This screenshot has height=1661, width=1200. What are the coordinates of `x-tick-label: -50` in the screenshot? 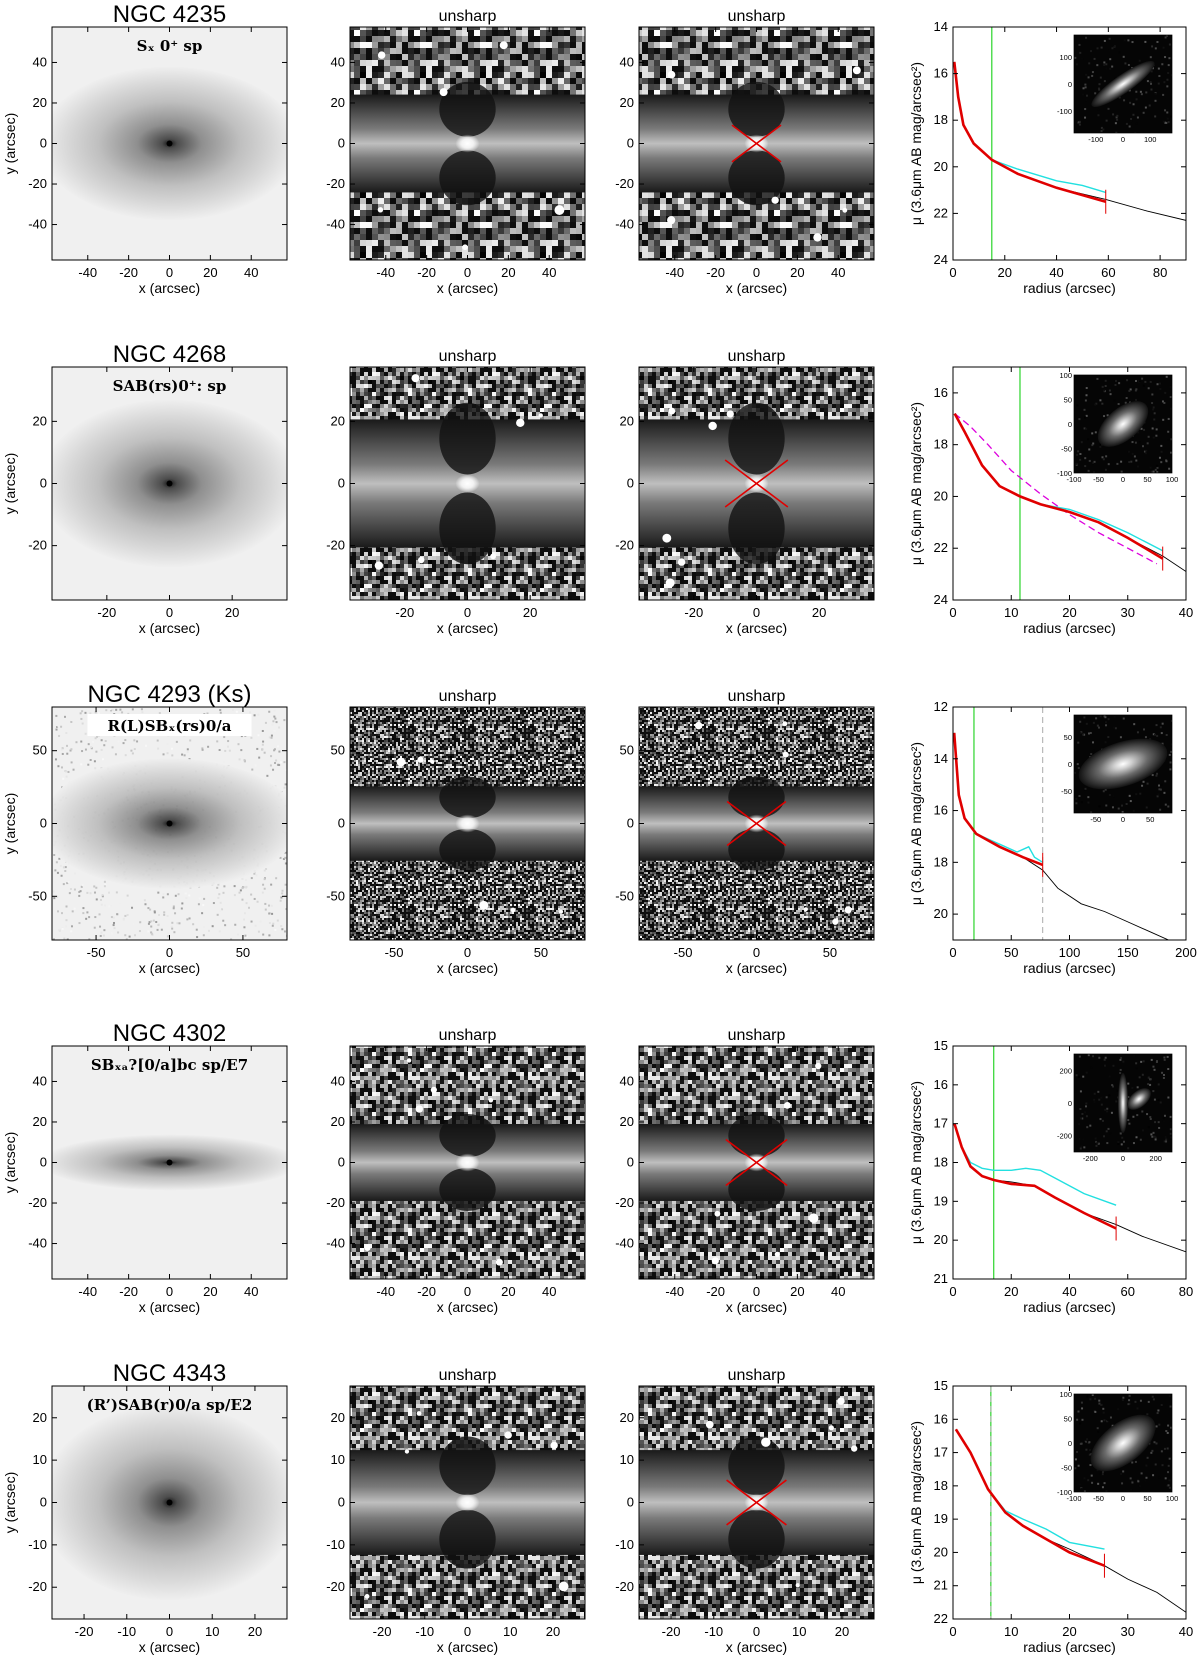 It's located at (96, 952).